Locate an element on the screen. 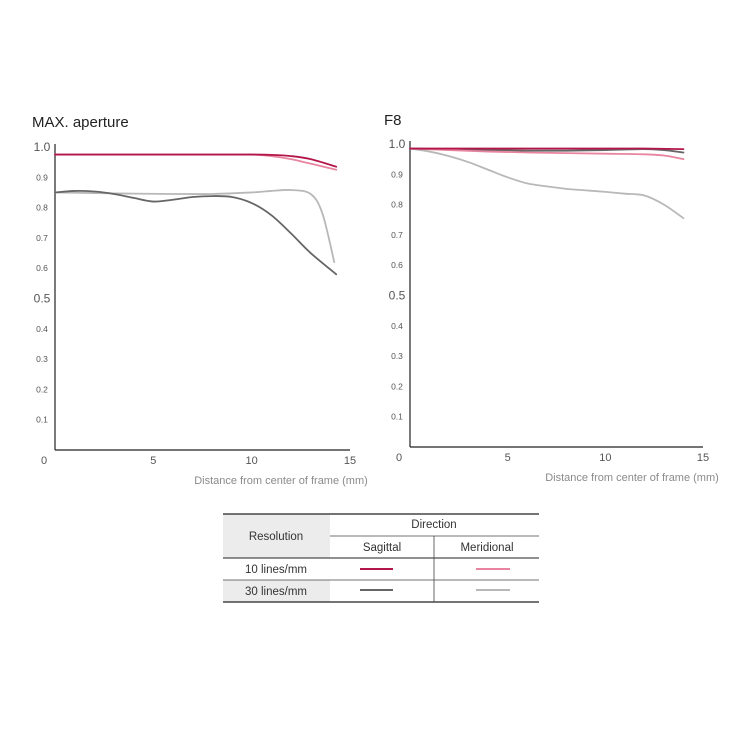 Image resolution: width=750 pixels, height=755 pixels. legend-resolution-header-bg is located at coordinates (276, 536).